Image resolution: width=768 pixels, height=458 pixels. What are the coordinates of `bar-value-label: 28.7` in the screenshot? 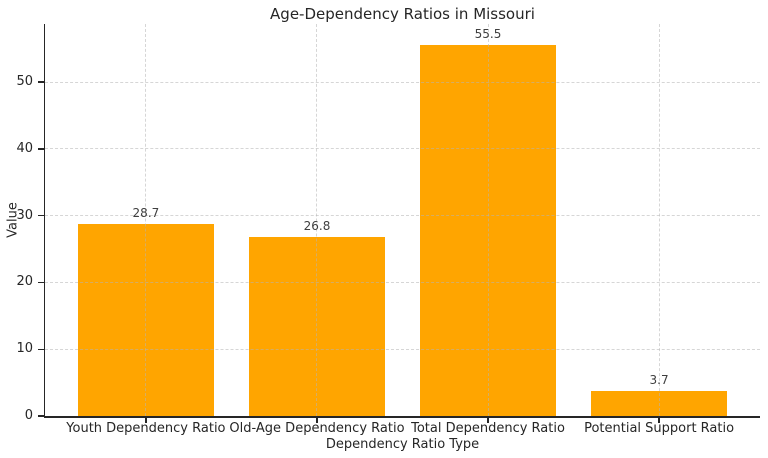 It's located at (146, 213).